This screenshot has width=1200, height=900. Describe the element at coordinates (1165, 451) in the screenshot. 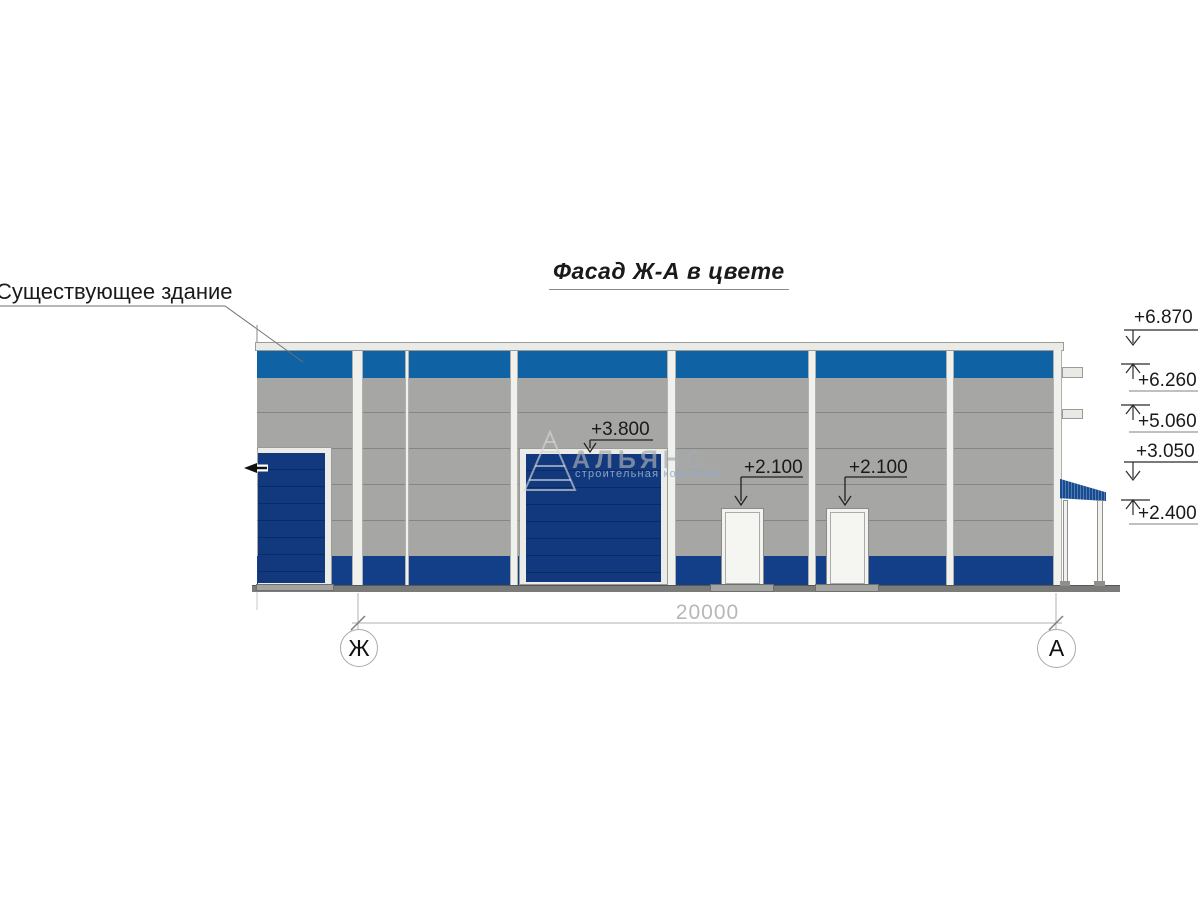

I see `elevation-canopy-top: +3.050` at that location.